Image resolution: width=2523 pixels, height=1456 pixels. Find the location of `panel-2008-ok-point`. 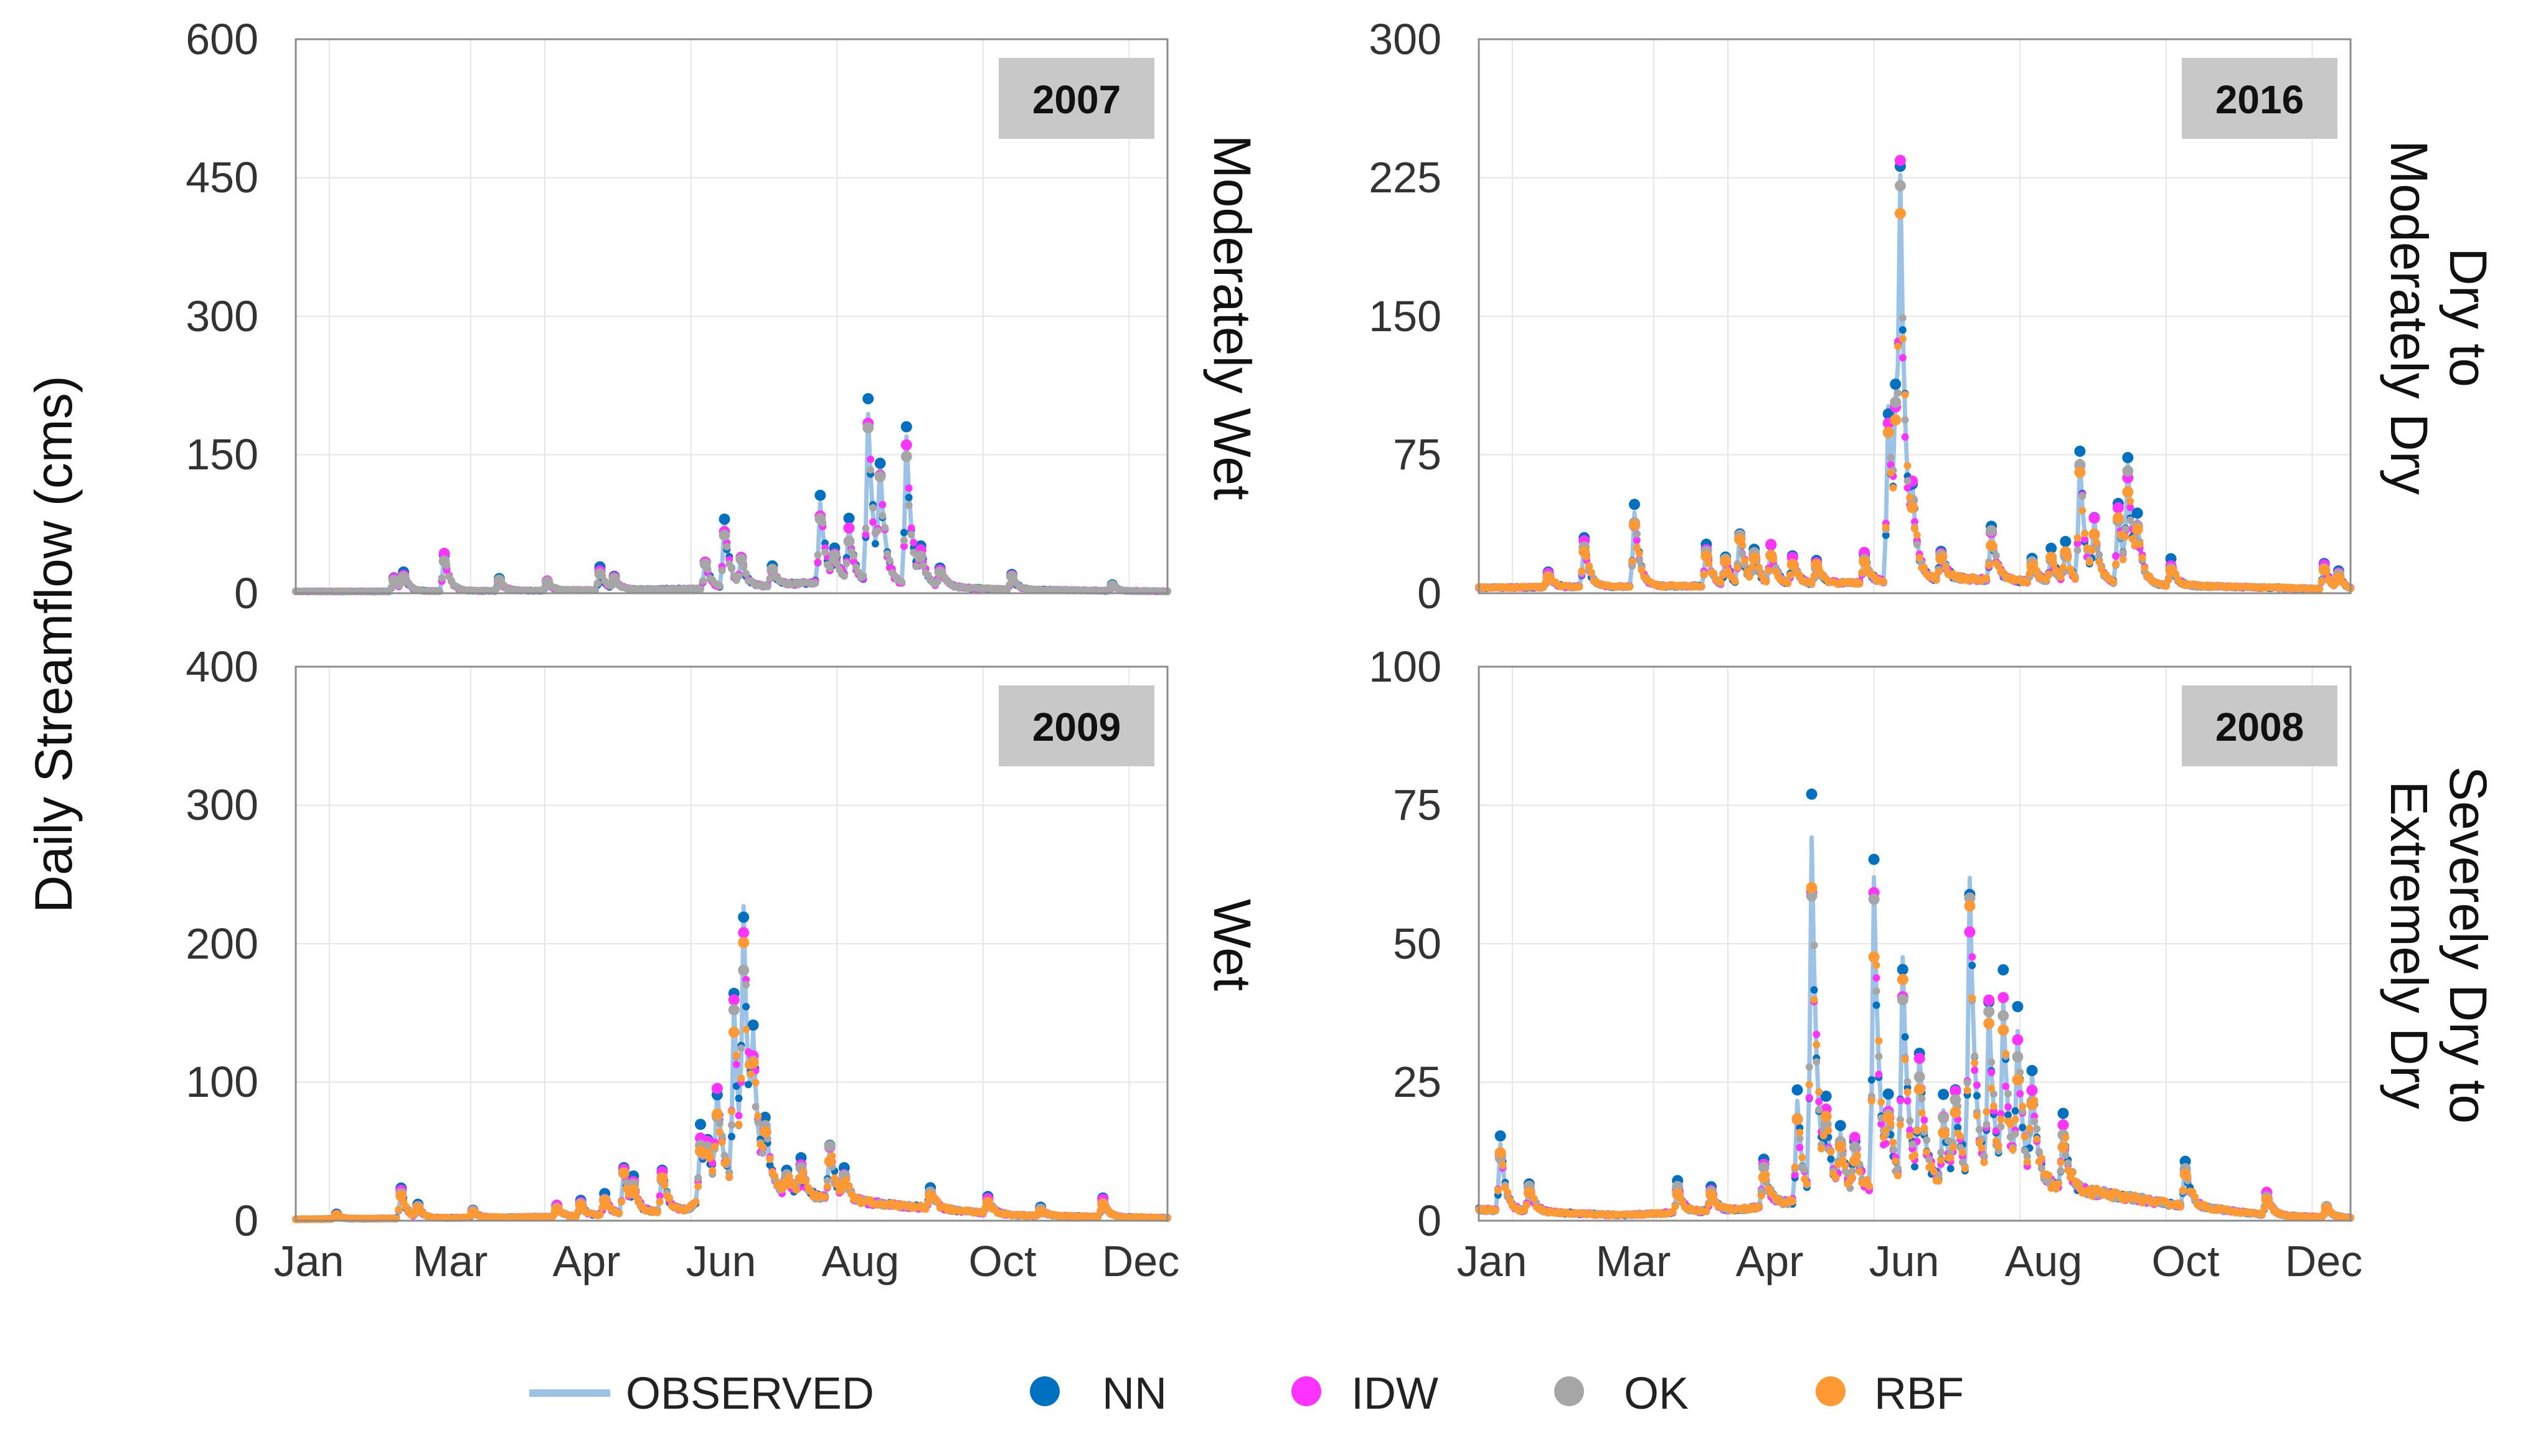

panel-2008-ok-point is located at coordinates (1678, 1187).